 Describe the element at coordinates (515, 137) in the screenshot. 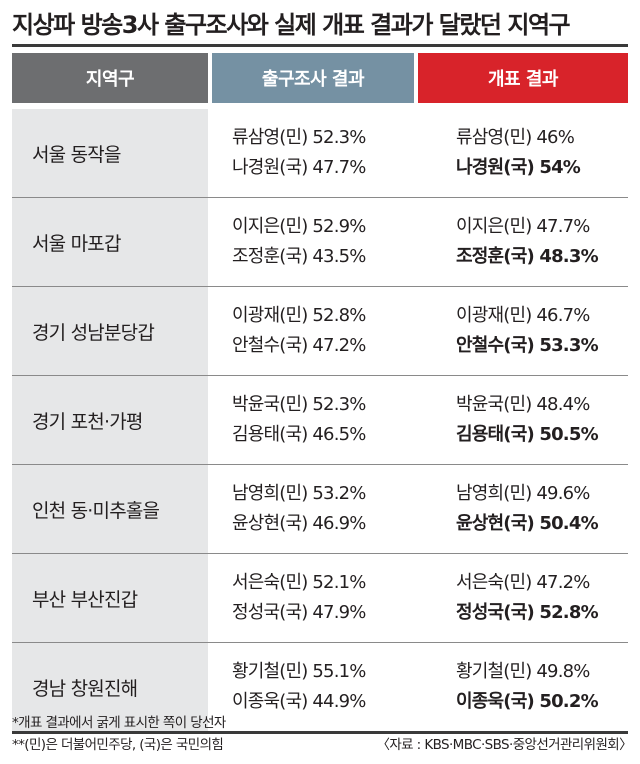

I see `vote-count-candidate: 류삼영(민) 46%` at that location.